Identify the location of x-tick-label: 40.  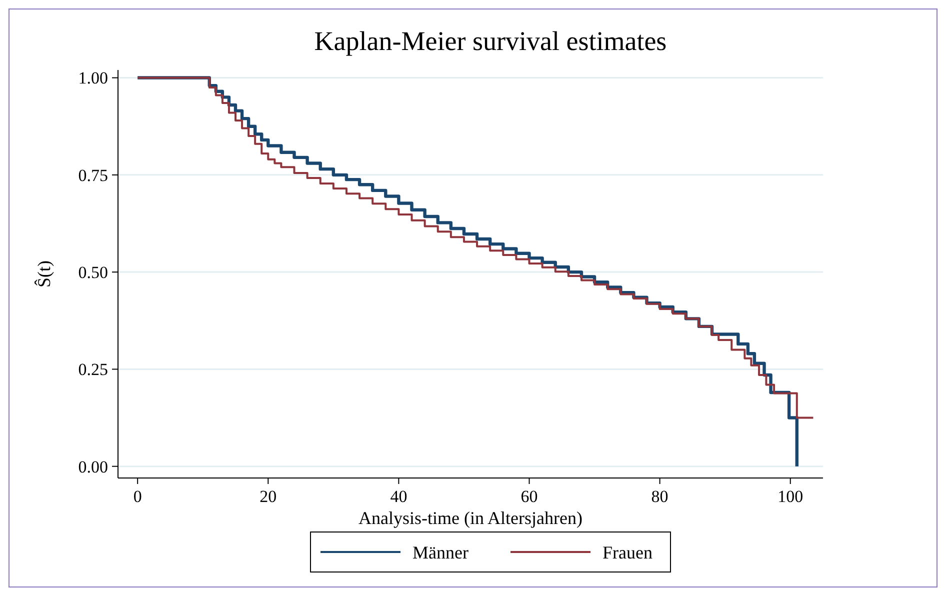
(399, 496).